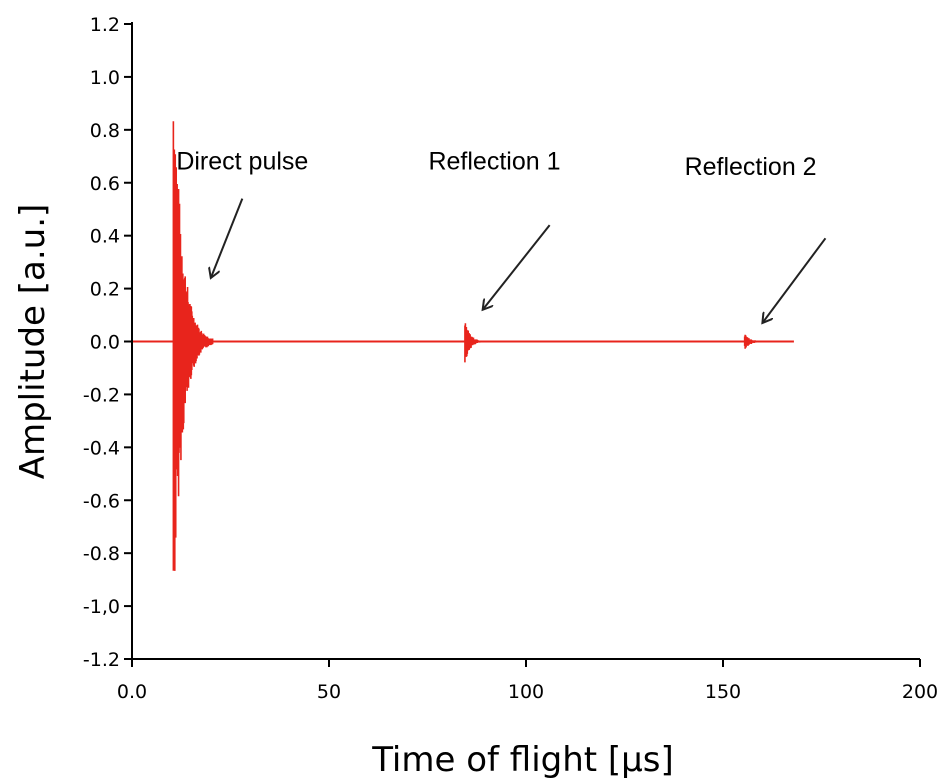 Image resolution: width=944 pixels, height=778 pixels. Describe the element at coordinates (526, 692) in the screenshot. I see `x-tick-label: 100` at that location.